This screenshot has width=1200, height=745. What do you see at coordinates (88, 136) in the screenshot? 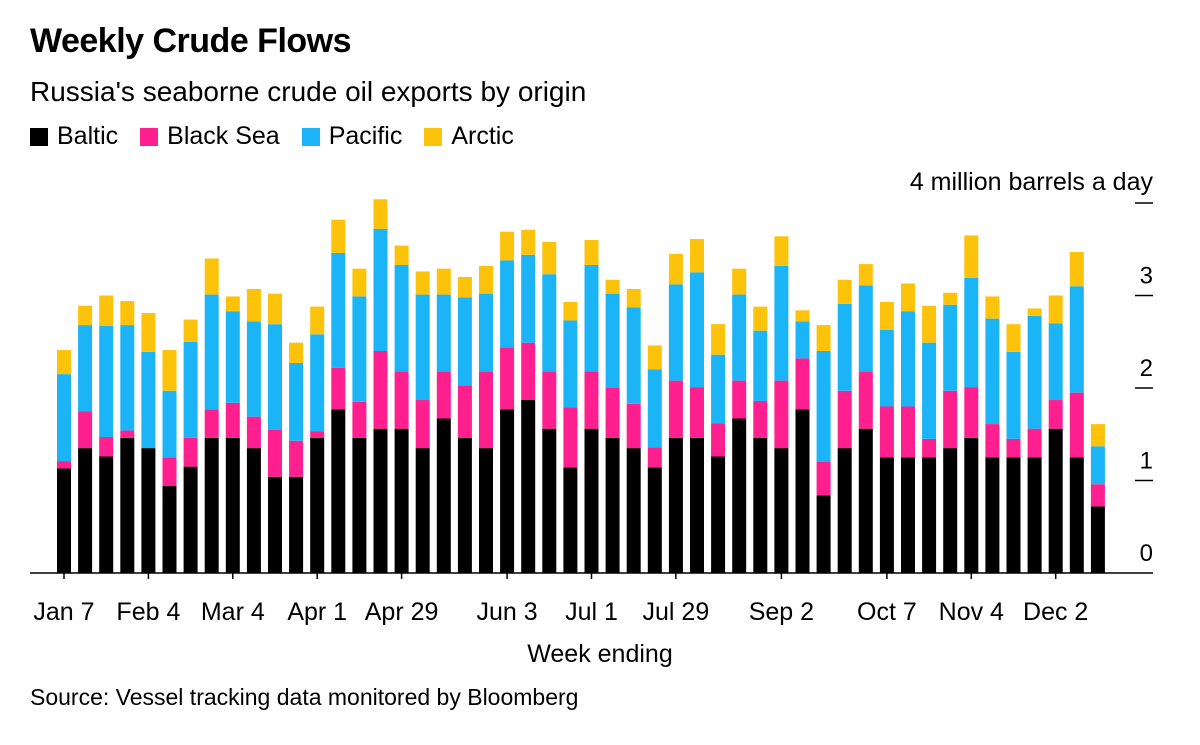
I see `legend-label-baltic: Baltic` at bounding box center [88, 136].